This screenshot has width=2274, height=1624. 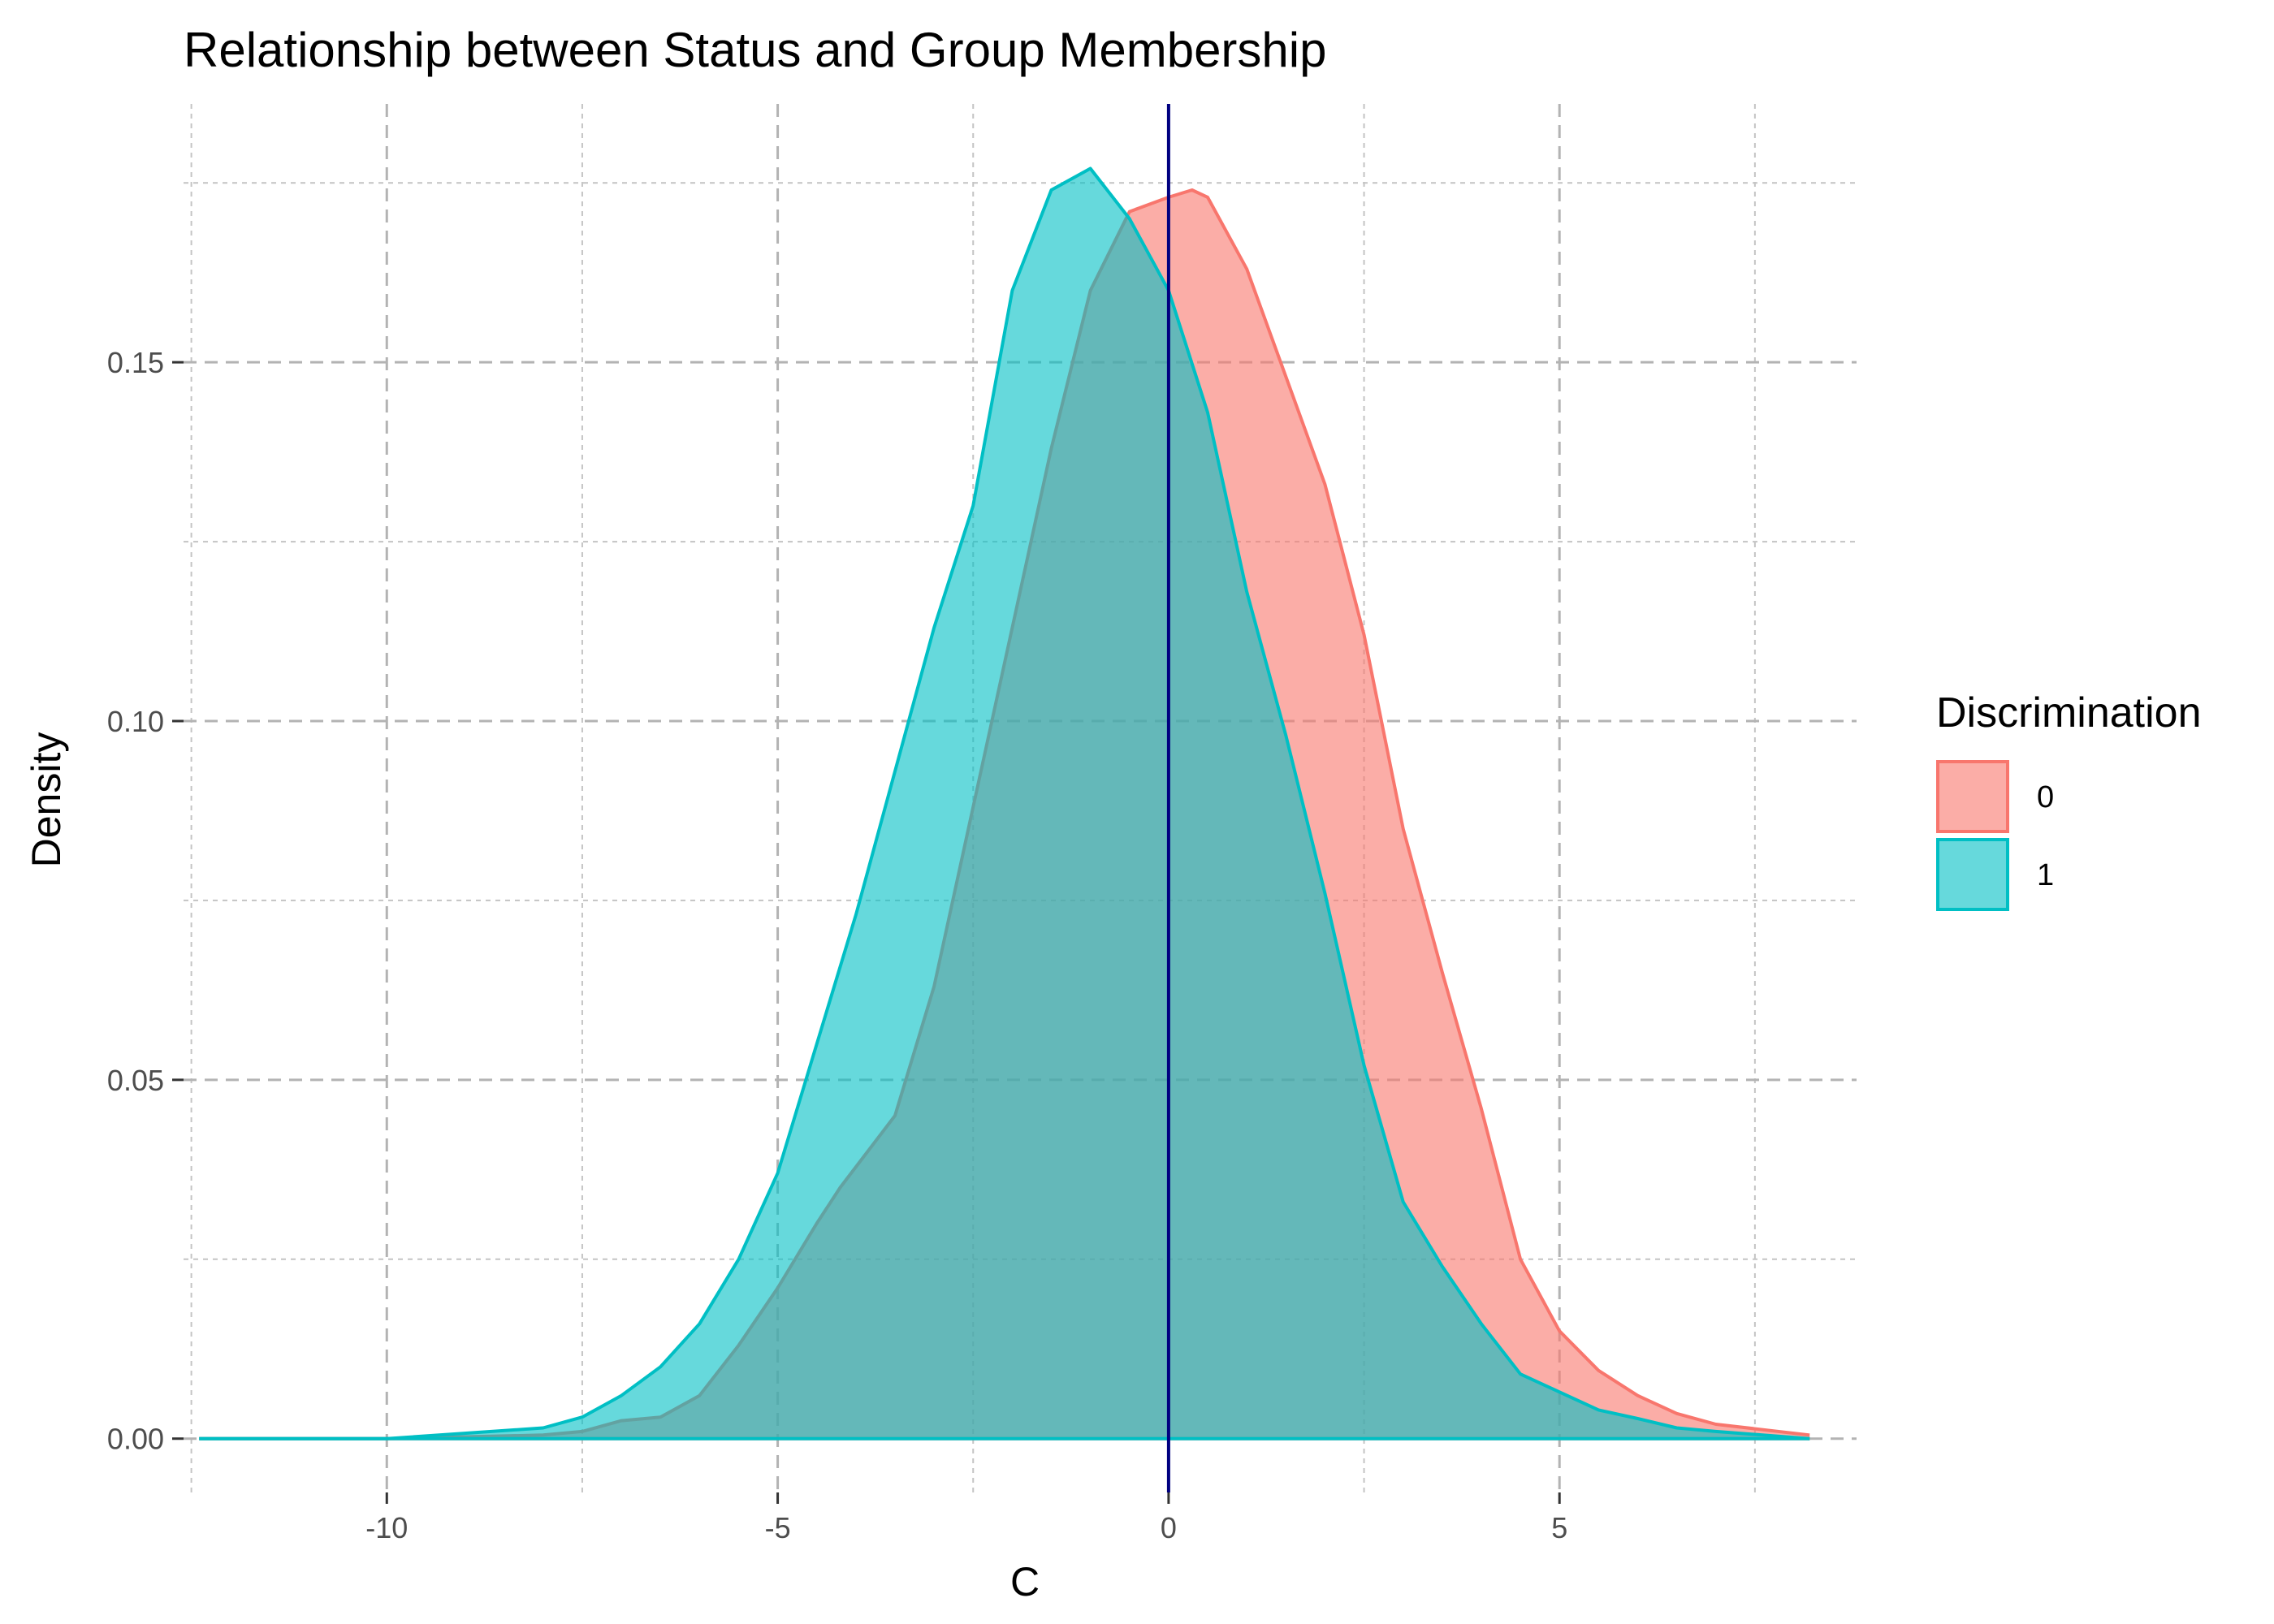 I want to click on y-axis-title: Density, so click(x=46, y=800).